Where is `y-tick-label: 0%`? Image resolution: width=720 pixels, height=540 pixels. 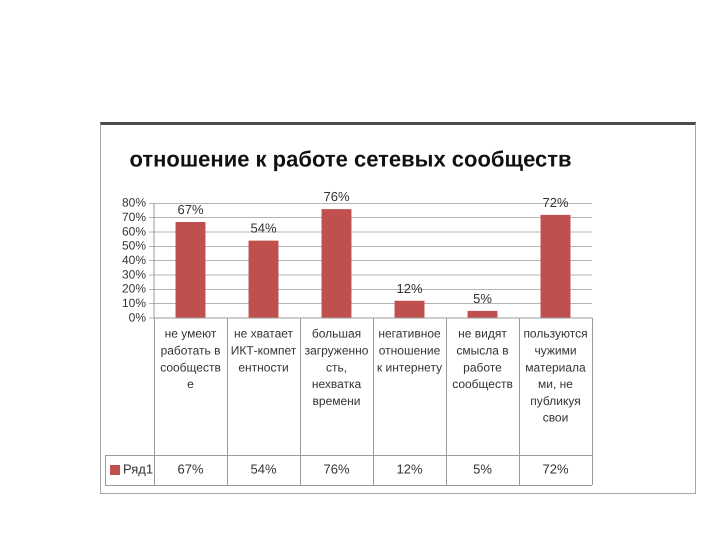
y-tick-label: 0% is located at coordinates (137, 317).